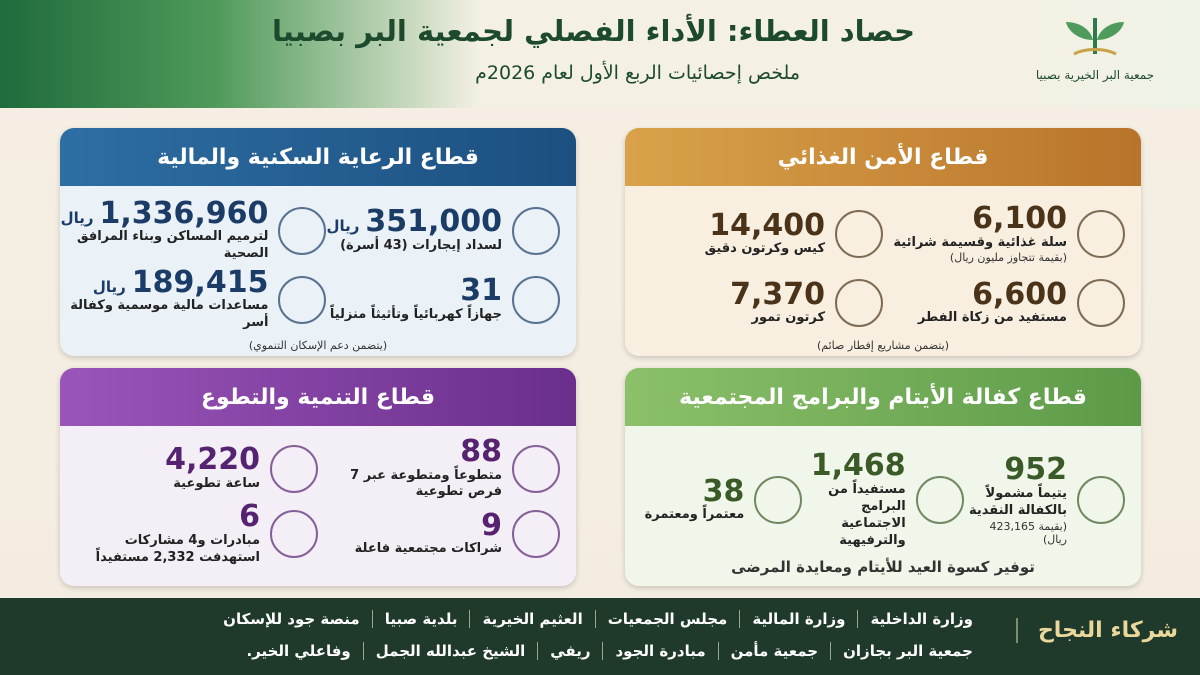  What do you see at coordinates (788, 318) in the screenshot?
I see `stat-label: كرتون تمور` at bounding box center [788, 318].